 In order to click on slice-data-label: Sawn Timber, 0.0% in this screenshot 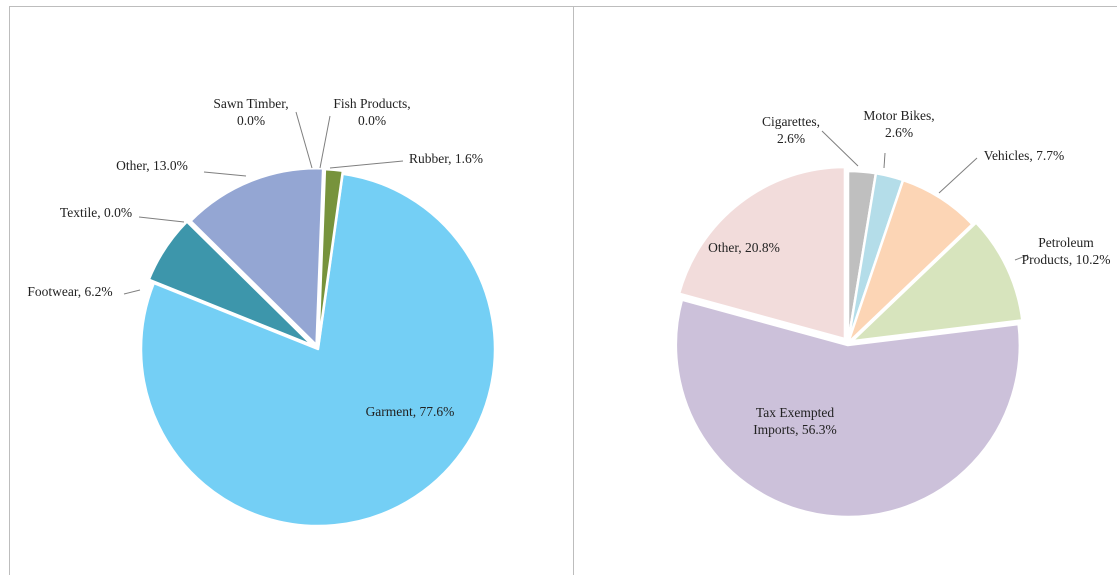, I will do `click(250, 112)`.